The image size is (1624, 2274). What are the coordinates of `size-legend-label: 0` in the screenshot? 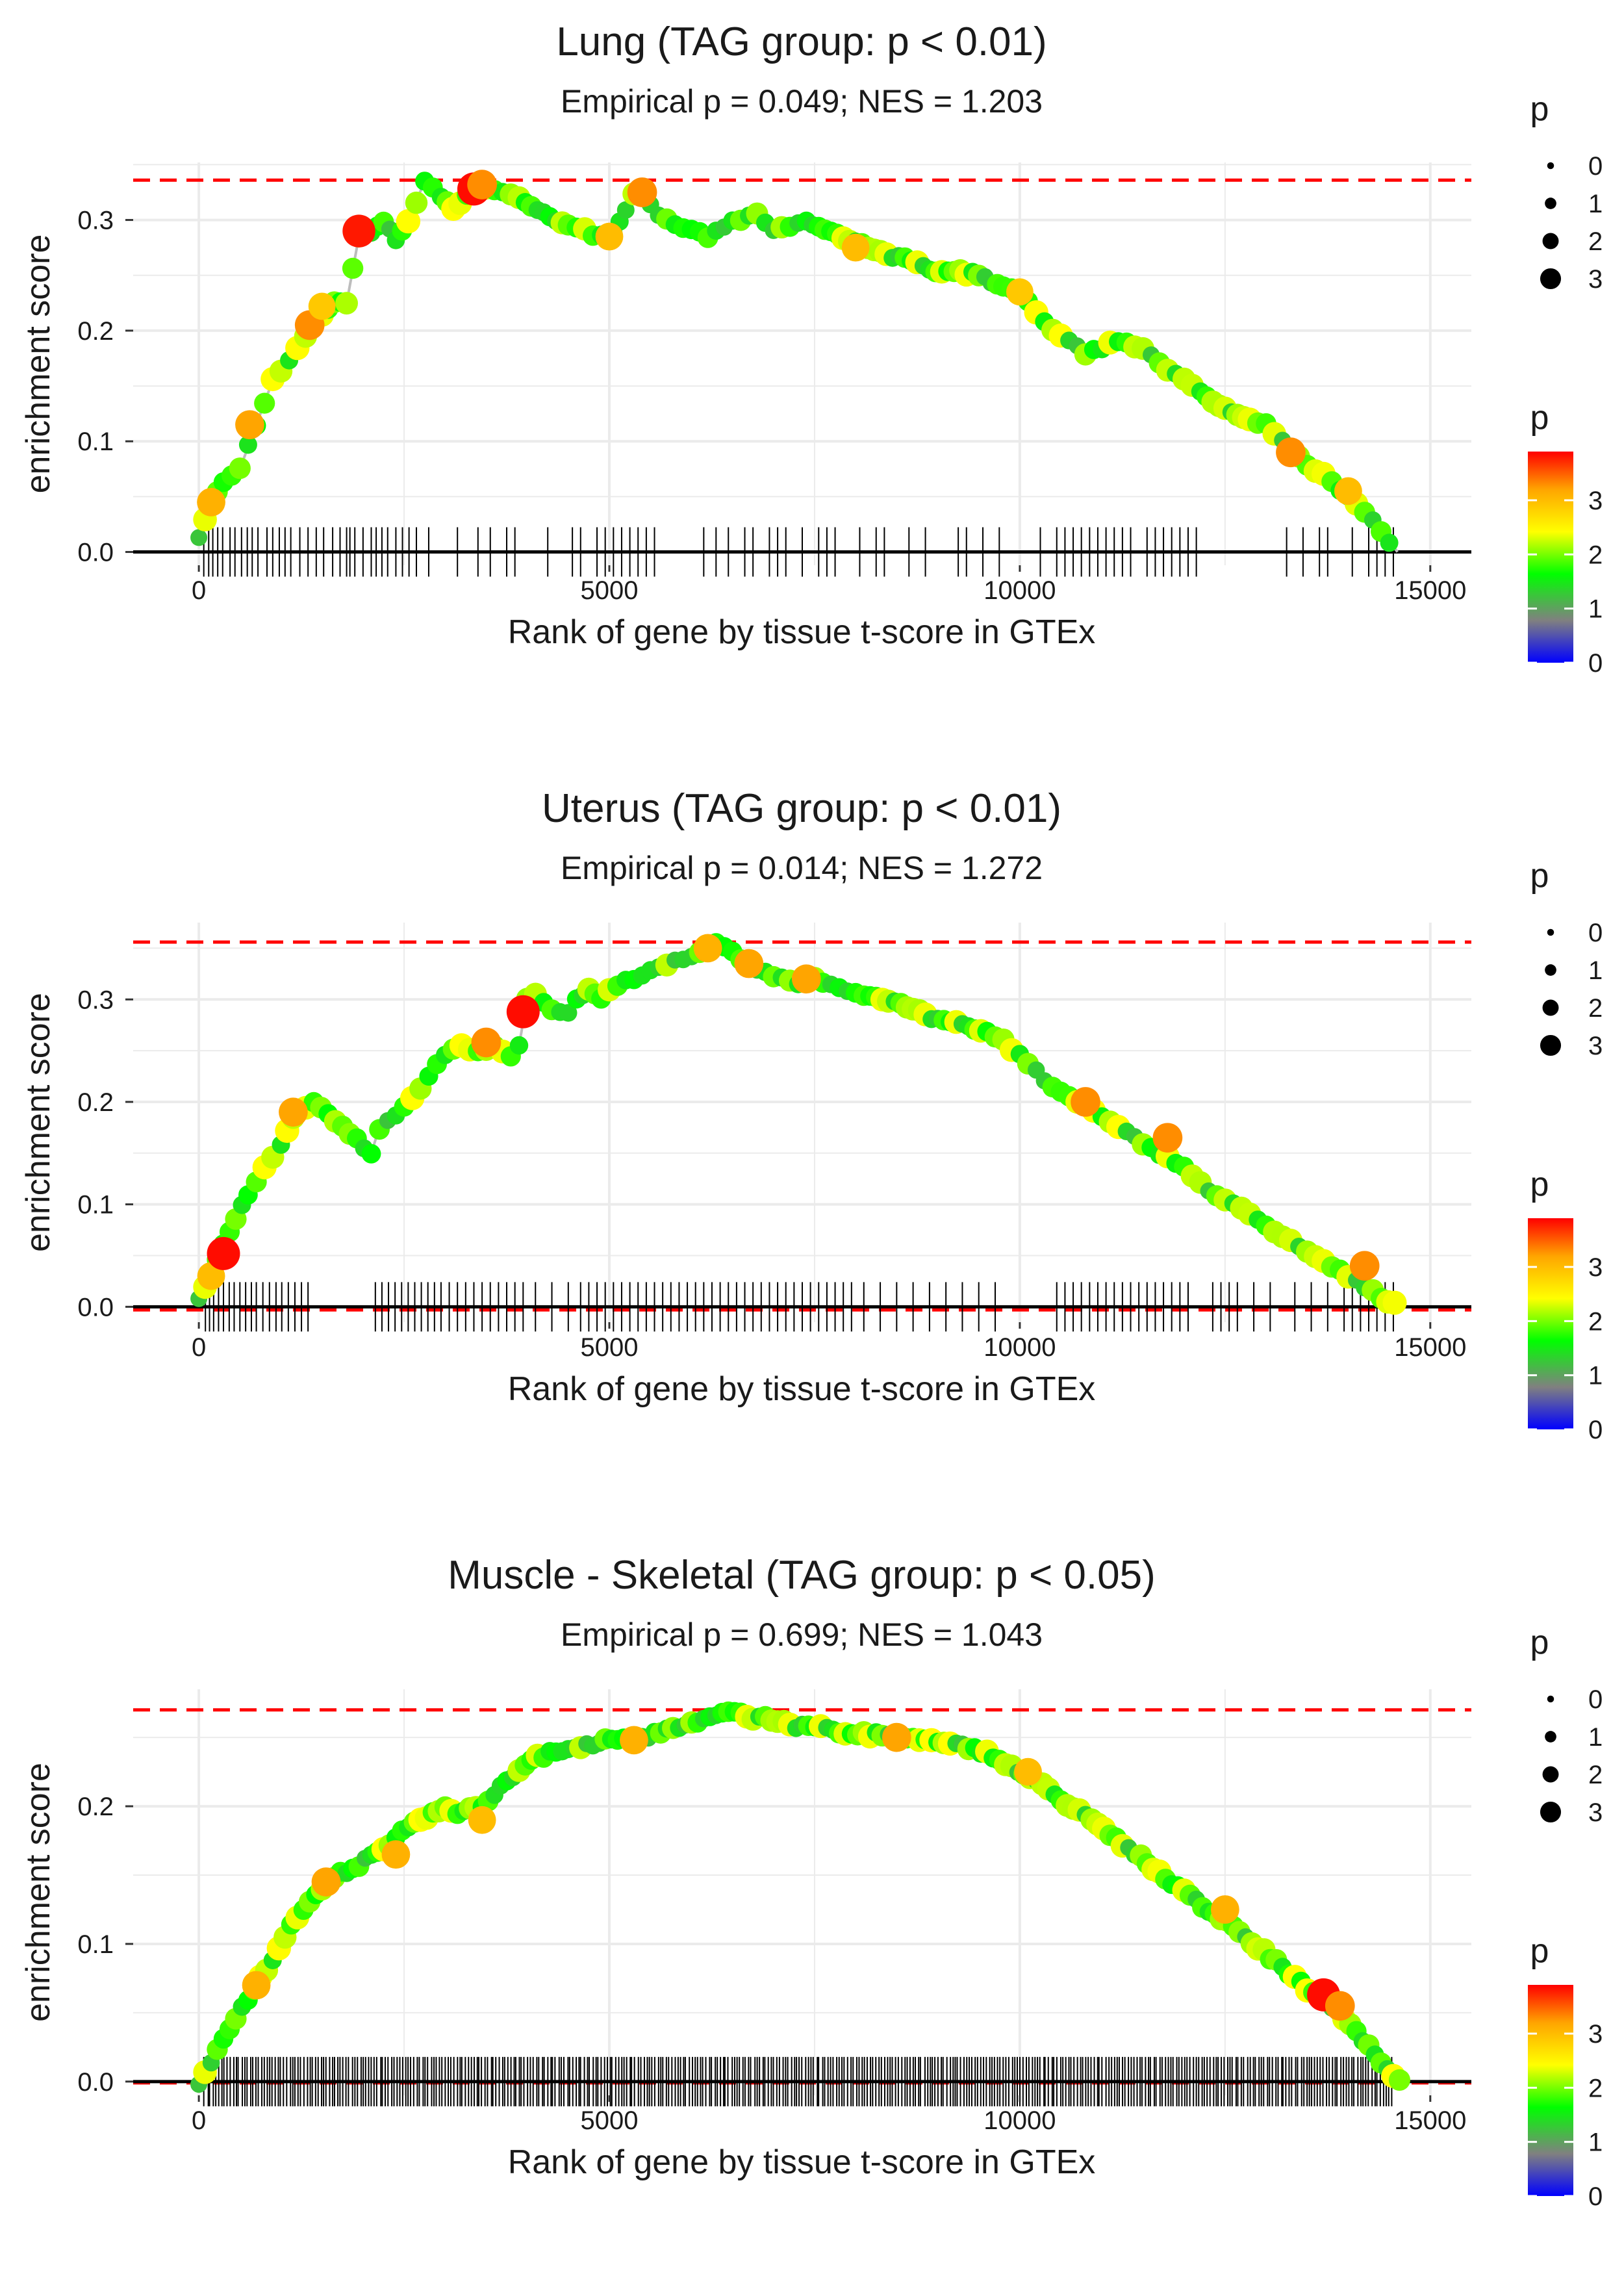 It's located at (1595, 933).